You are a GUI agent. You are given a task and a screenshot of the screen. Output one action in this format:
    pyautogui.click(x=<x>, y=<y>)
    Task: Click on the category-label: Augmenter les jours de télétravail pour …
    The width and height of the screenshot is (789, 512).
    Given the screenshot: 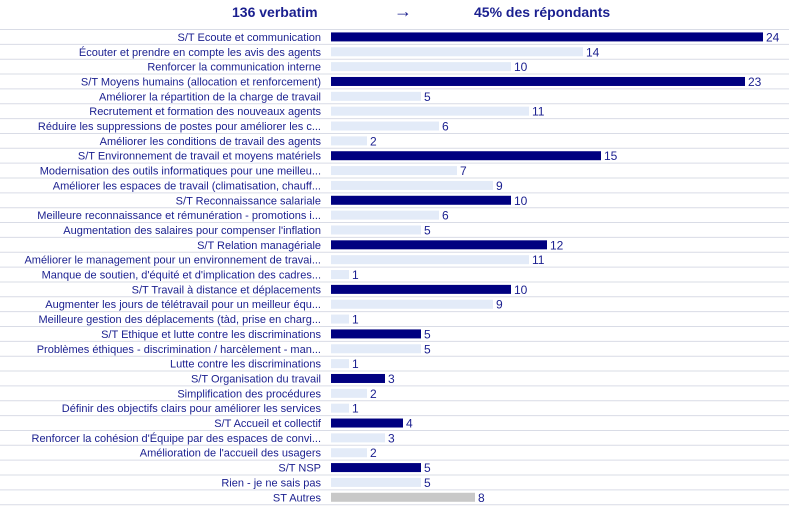 What is the action you would take?
    pyautogui.click(x=183, y=305)
    